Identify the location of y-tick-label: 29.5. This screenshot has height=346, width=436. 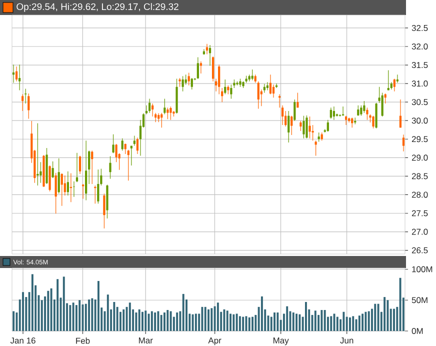
(420, 139).